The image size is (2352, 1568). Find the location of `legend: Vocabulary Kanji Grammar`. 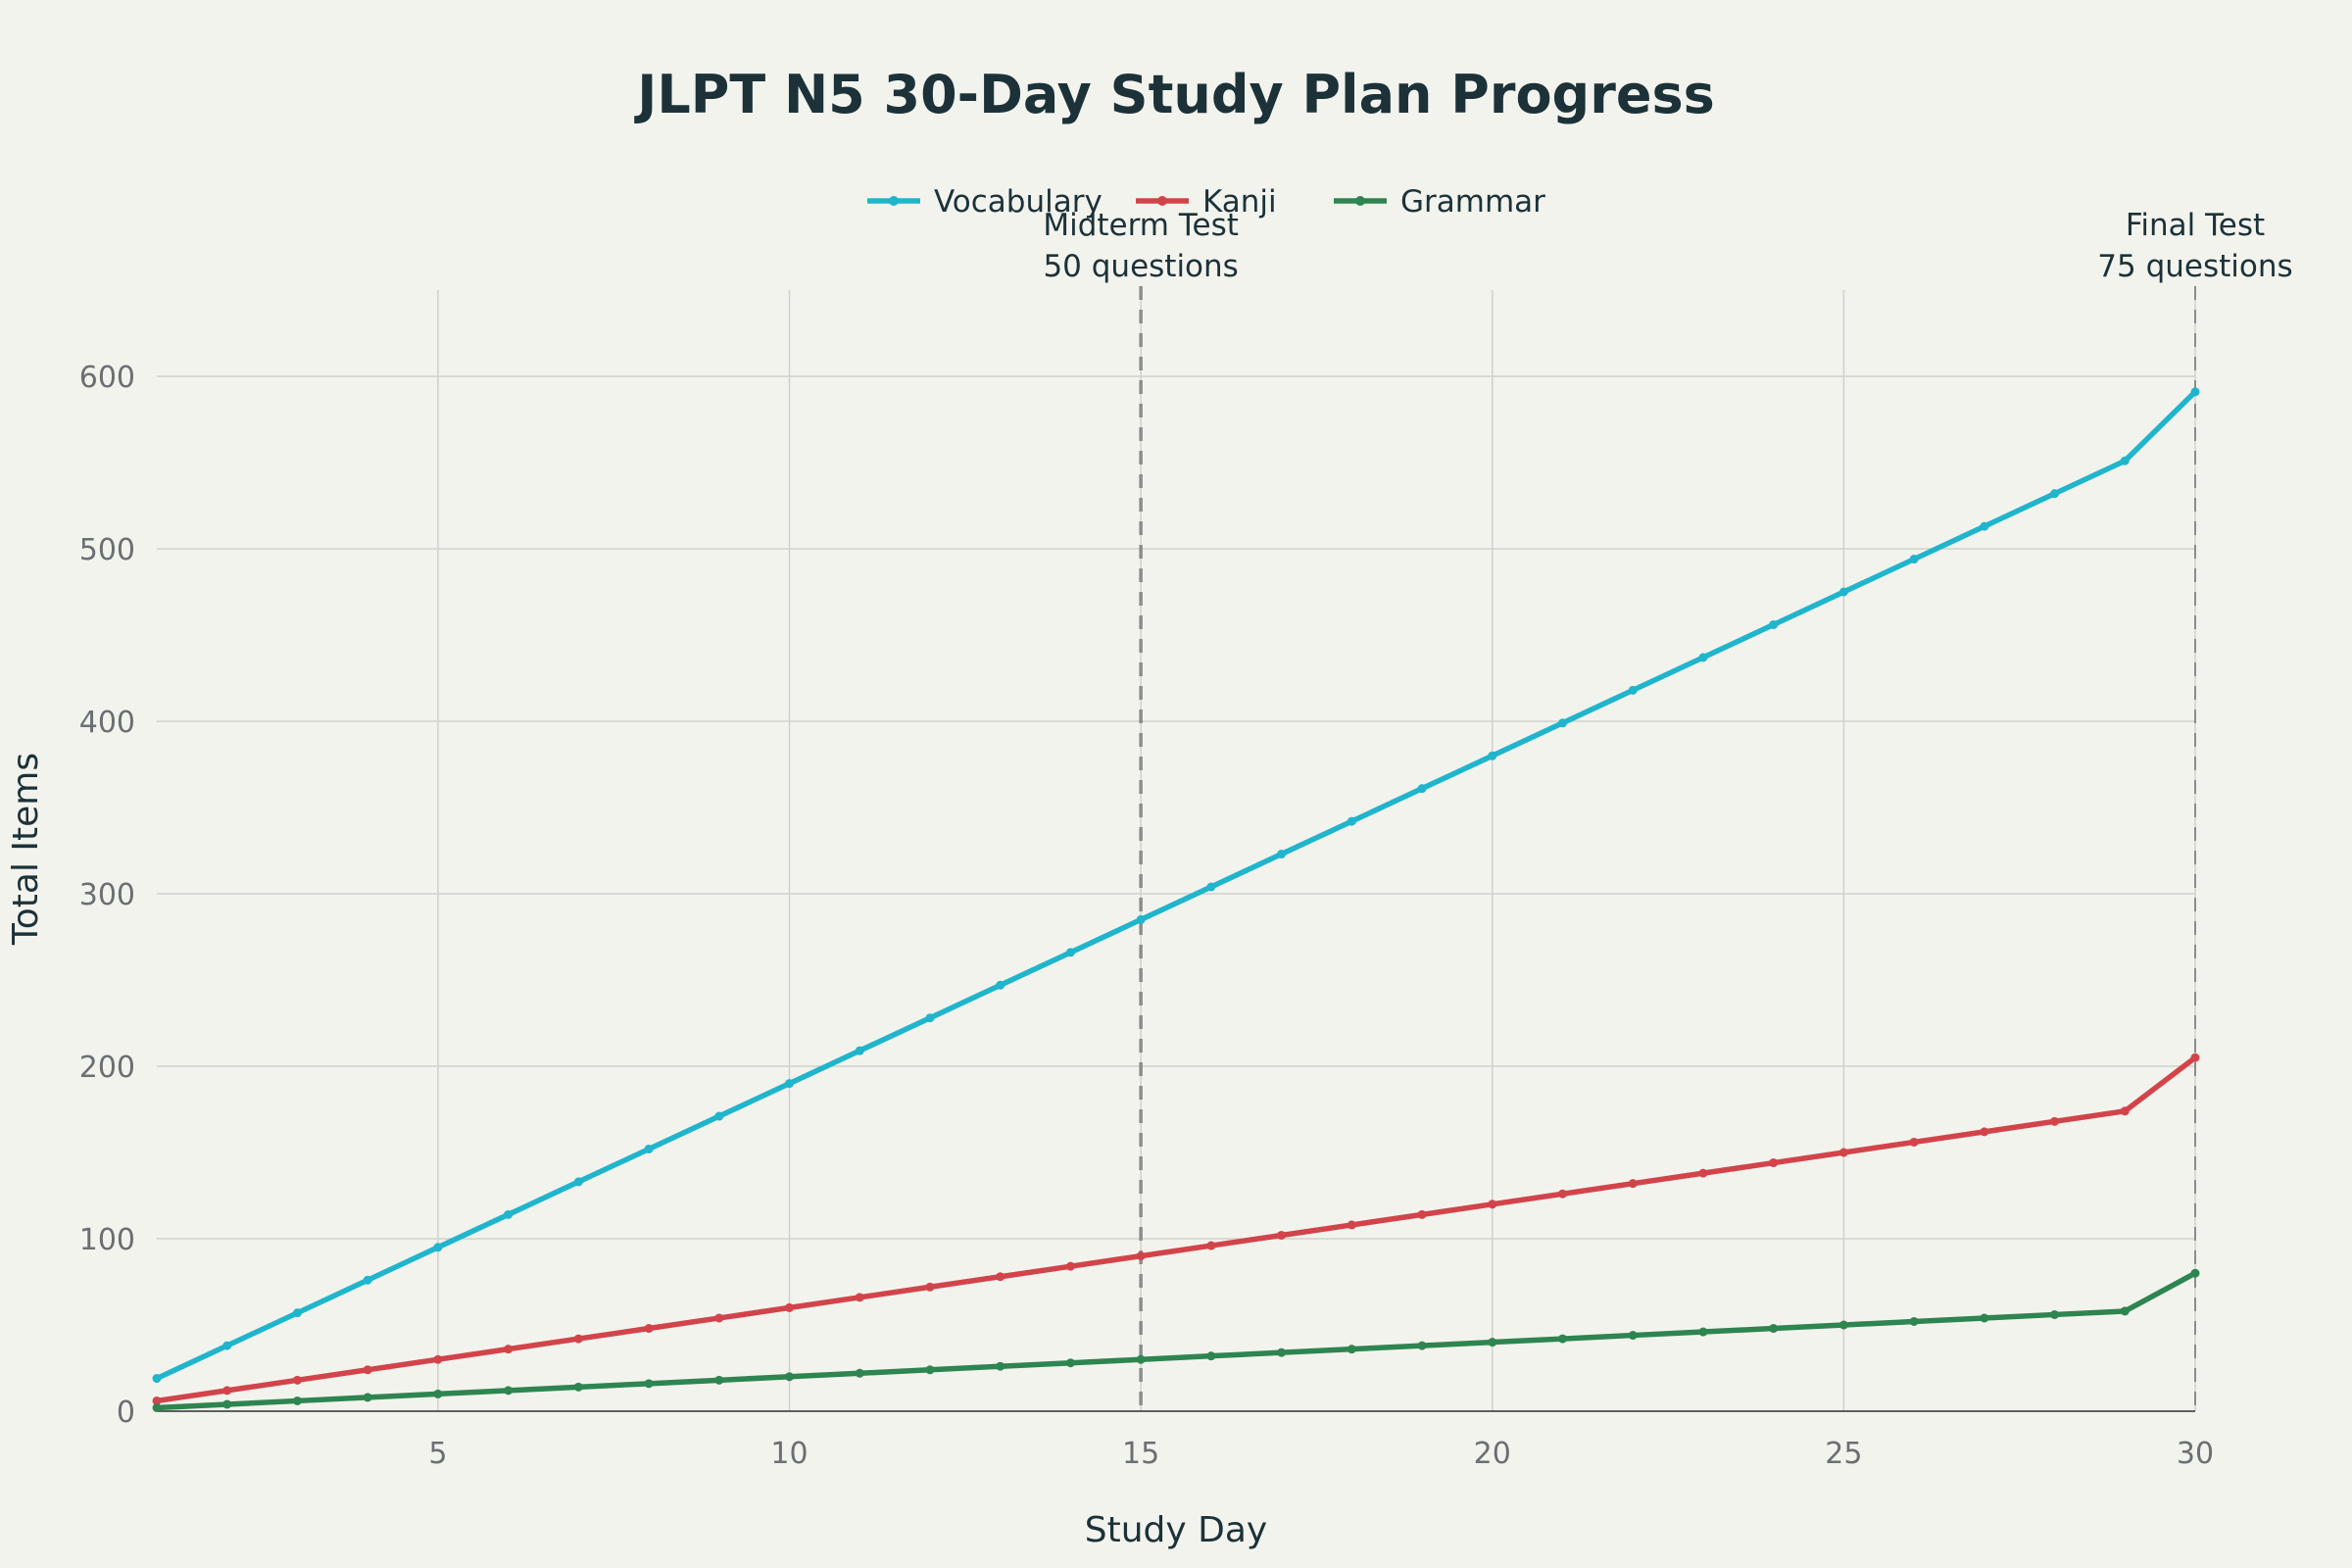

legend: Vocabulary Kanji Grammar is located at coordinates (1206, 202).